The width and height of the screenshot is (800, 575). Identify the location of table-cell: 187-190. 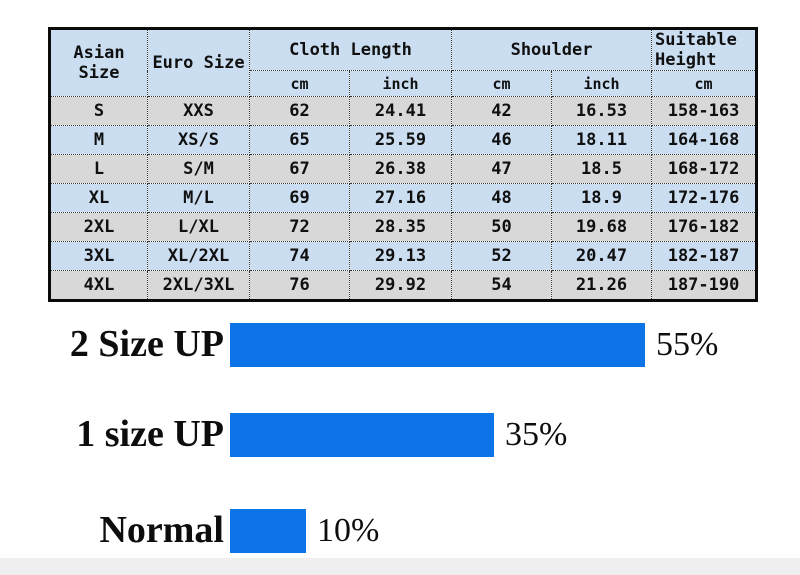
(704, 285).